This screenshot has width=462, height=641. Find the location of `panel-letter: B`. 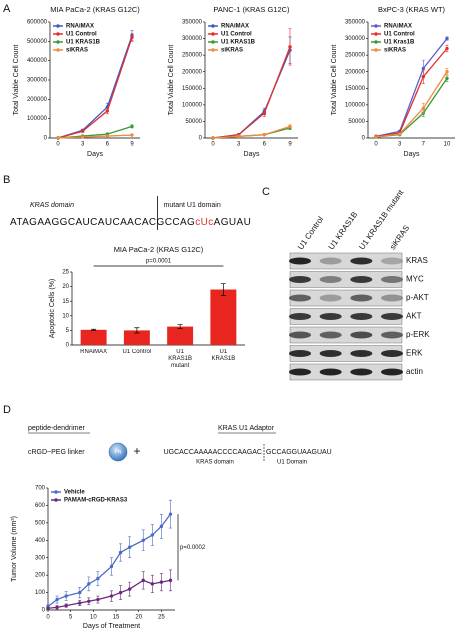

panel-letter: B is located at coordinates (6, 180).